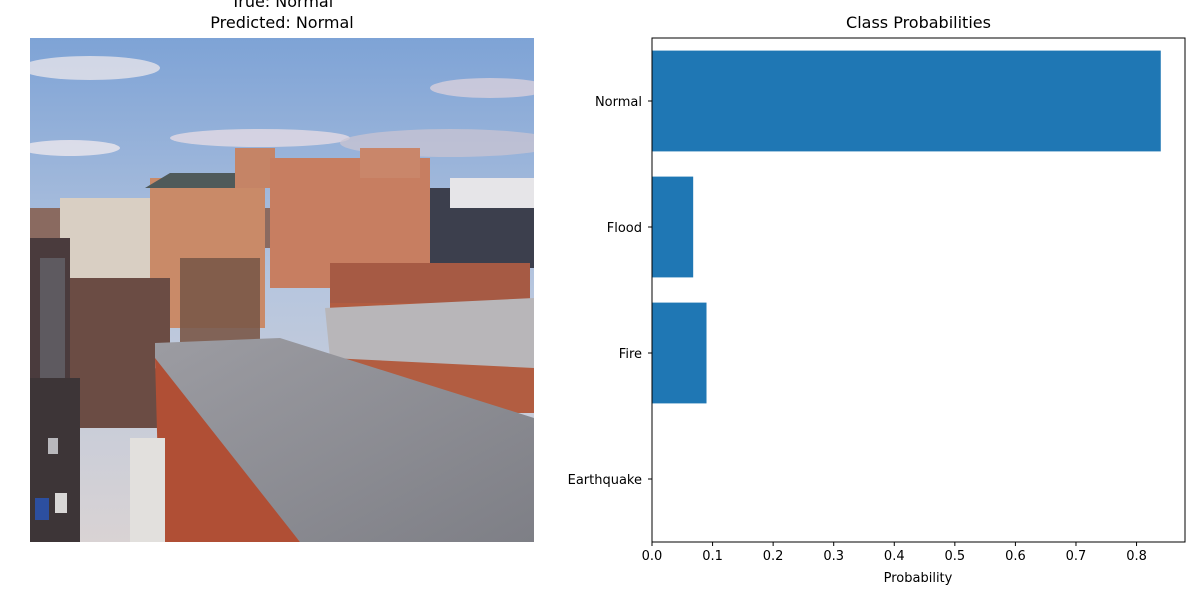  Describe the element at coordinates (918, 22) in the screenshot. I see `chart-title: Class Probabilities` at that location.